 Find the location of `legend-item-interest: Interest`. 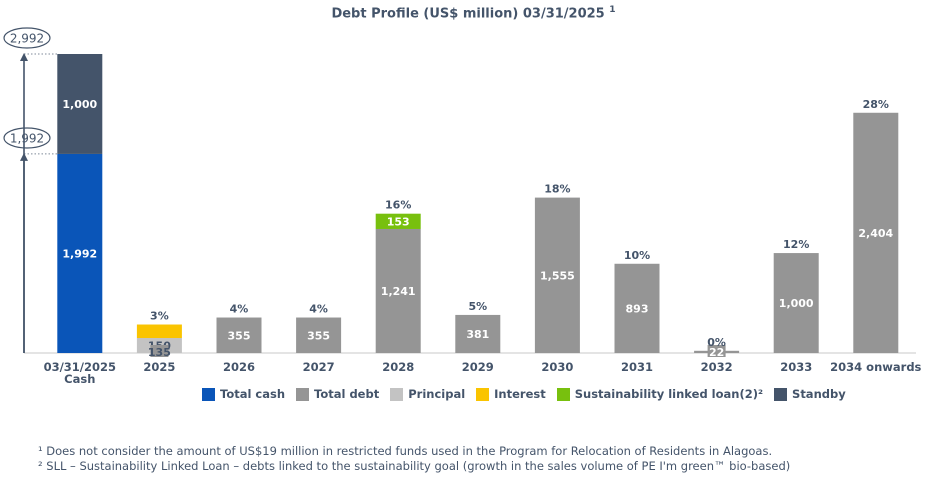

legend-item-interest: Interest is located at coordinates (511, 394).